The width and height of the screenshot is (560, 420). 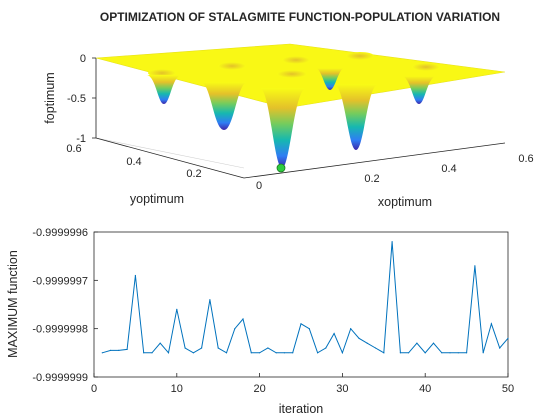 What do you see at coordinates (50, 97) in the screenshot?
I see `z-axis-label: foptimum` at bounding box center [50, 97].